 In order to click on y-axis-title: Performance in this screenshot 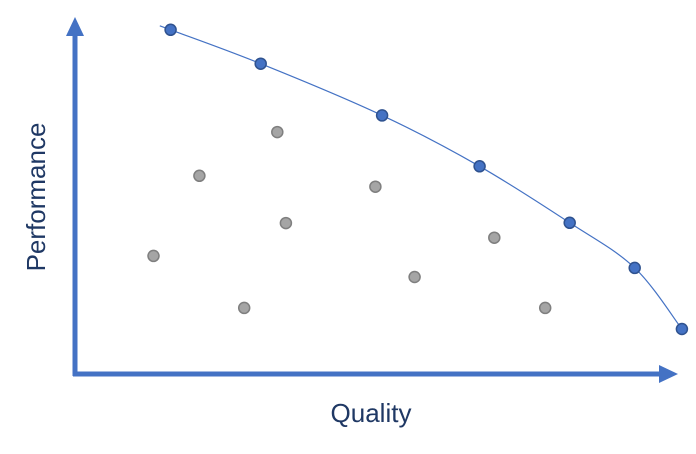, I will do `click(36, 197)`.